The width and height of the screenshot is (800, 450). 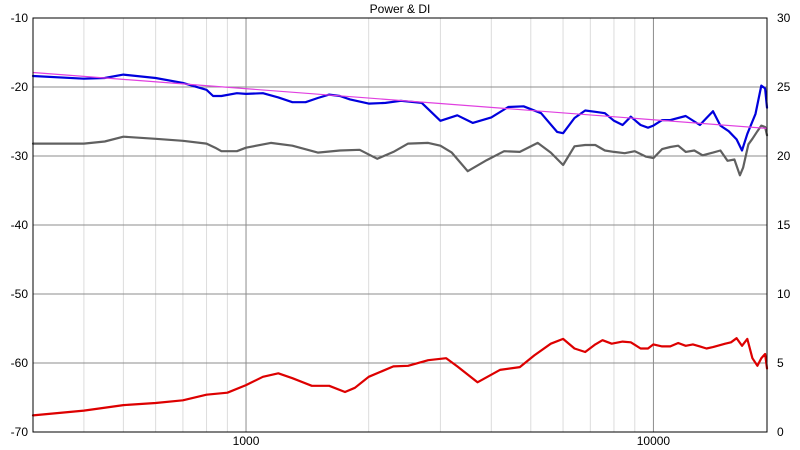 I want to click on chart-title: Power & DI, so click(x=400, y=9).